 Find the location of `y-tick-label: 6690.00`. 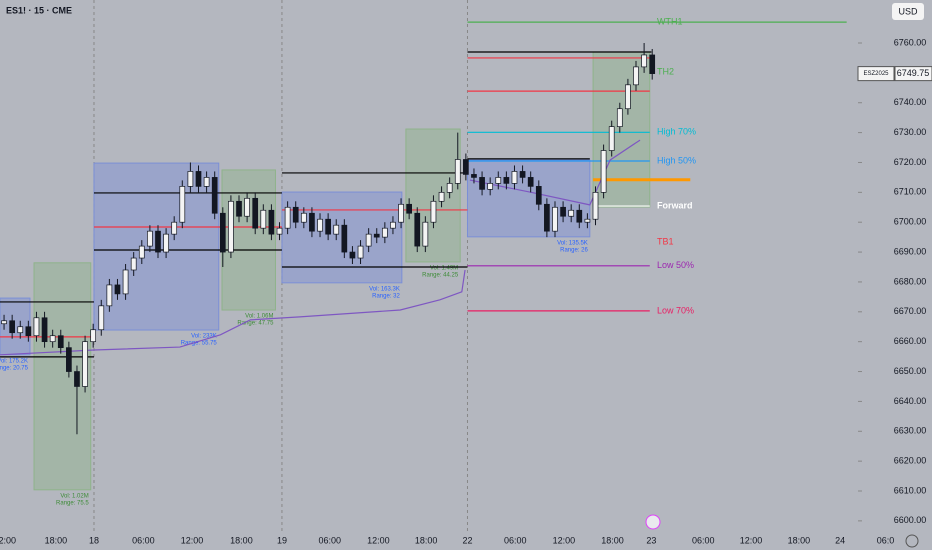

y-tick-label: 6690.00 is located at coordinates (910, 251).